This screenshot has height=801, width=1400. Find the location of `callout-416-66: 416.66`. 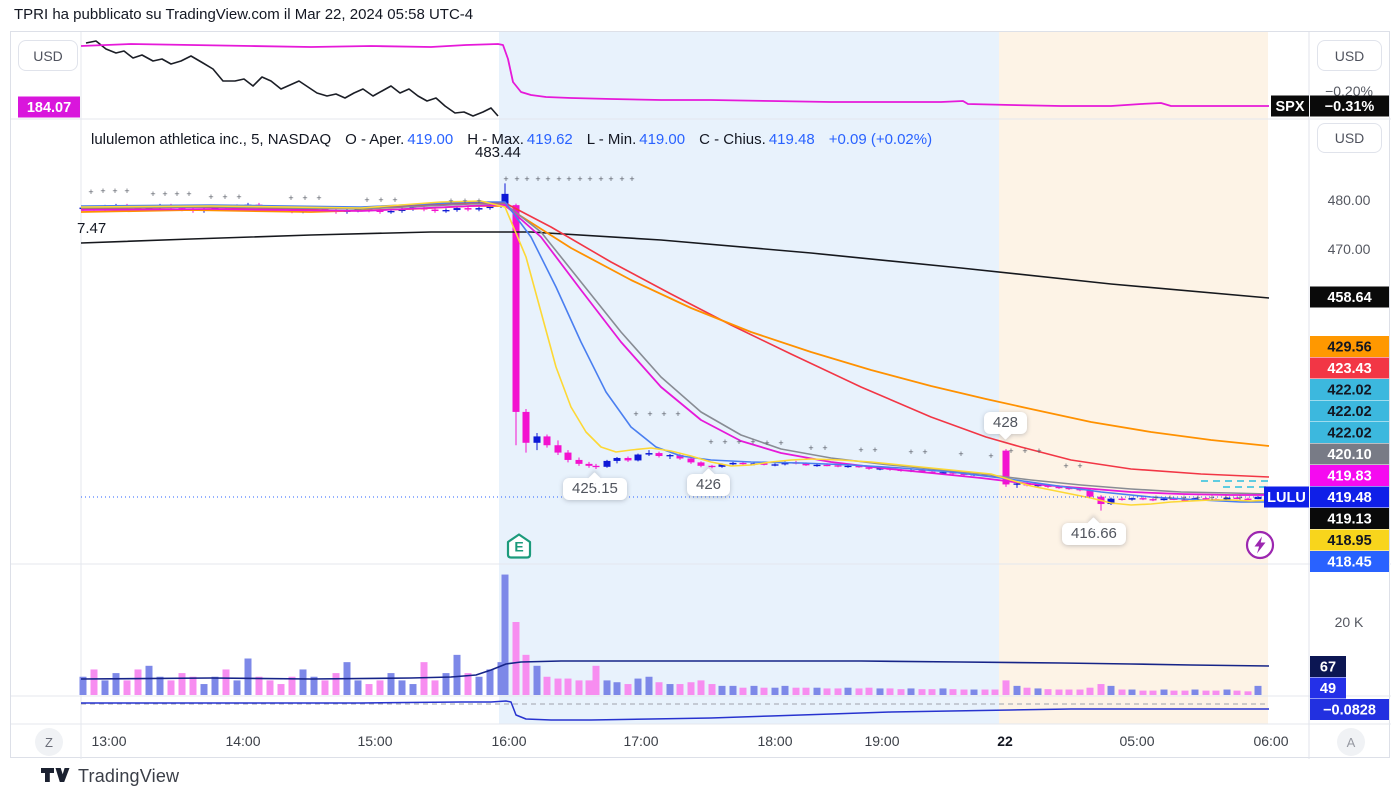

callout-416-66: 416.66 is located at coordinates (1094, 534).